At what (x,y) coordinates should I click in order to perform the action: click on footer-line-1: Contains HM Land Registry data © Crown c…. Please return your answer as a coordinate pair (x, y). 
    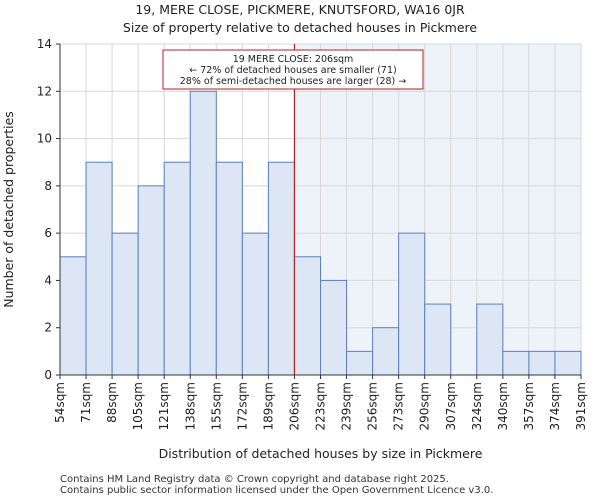
    Looking at the image, I should click on (254, 479).